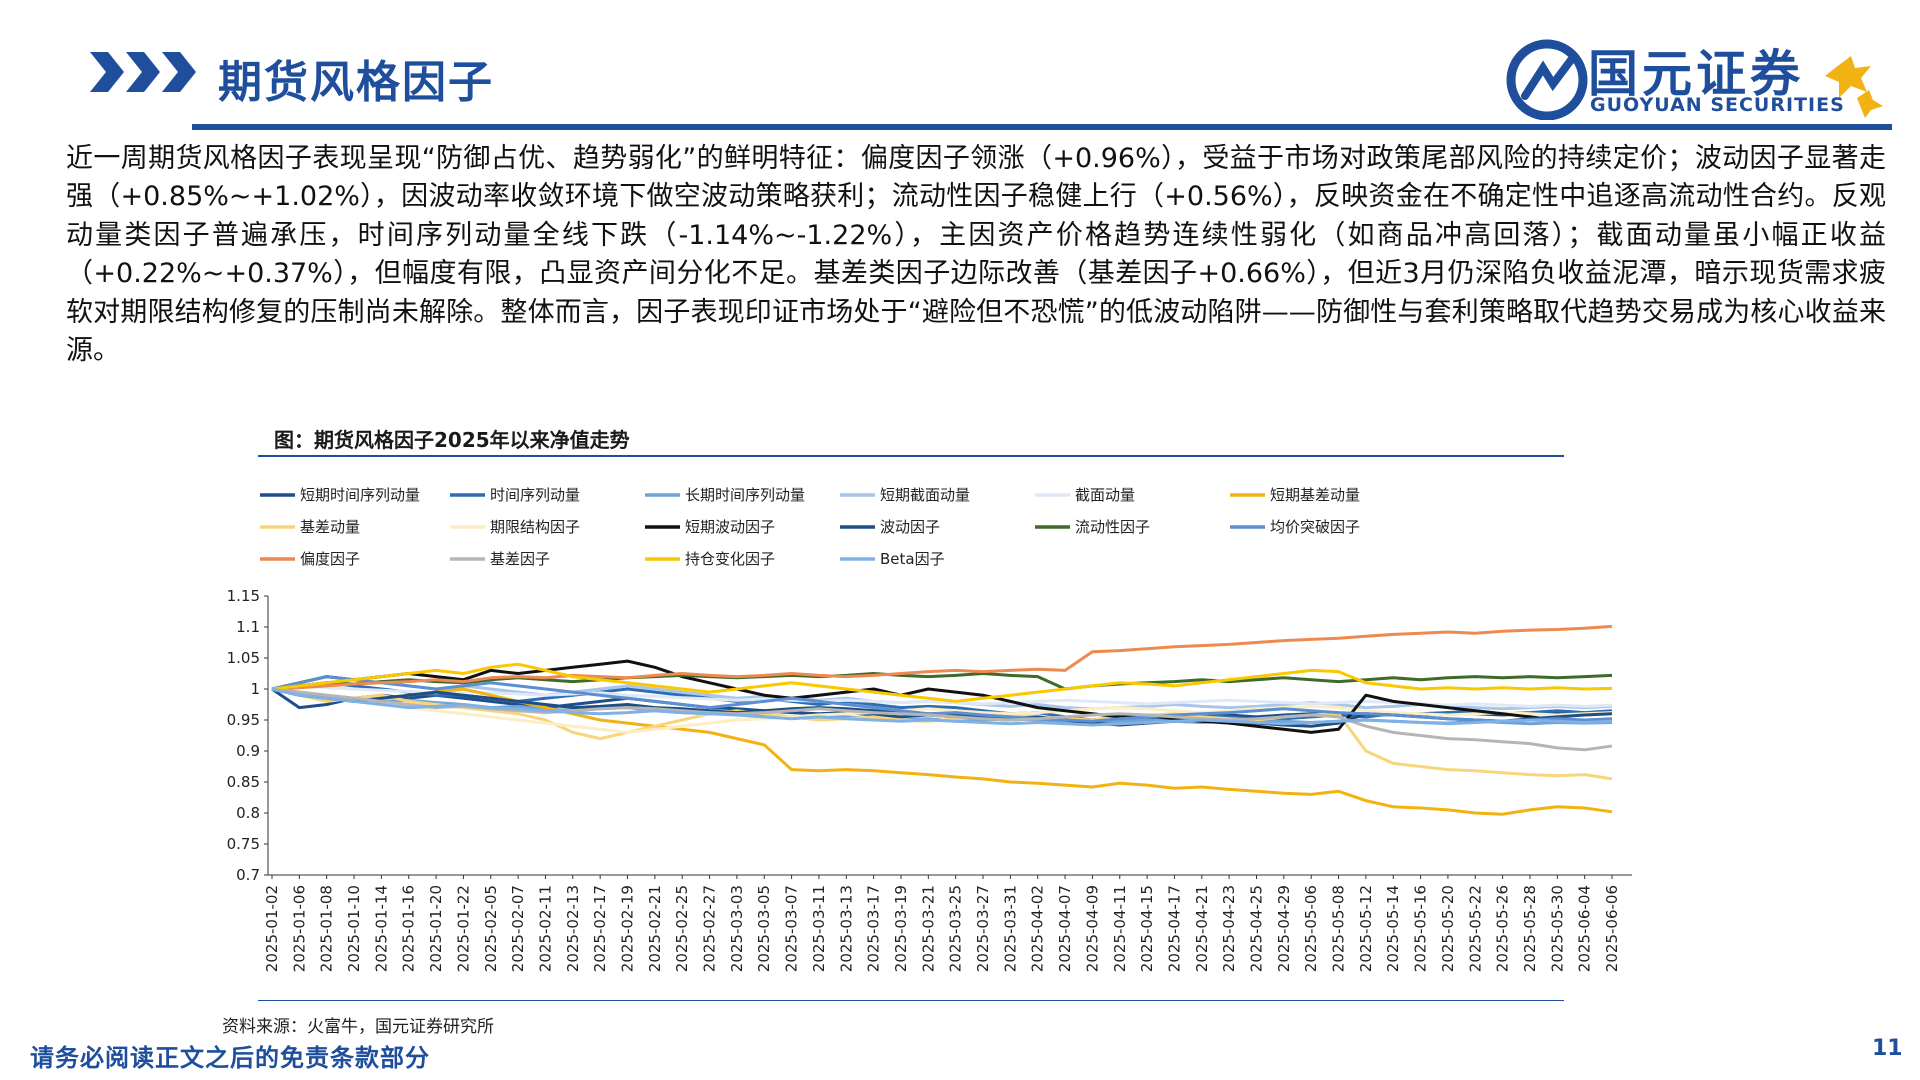  What do you see at coordinates (911, 456) in the screenshot?
I see `figure-top-rule` at bounding box center [911, 456].